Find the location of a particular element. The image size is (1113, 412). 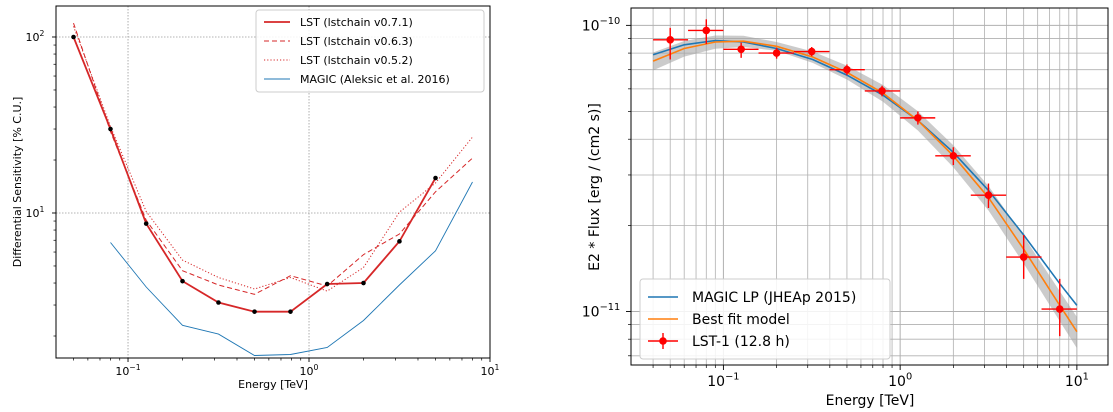

right-y-tick-label-exp: −10 is located at coordinates (610, 21).